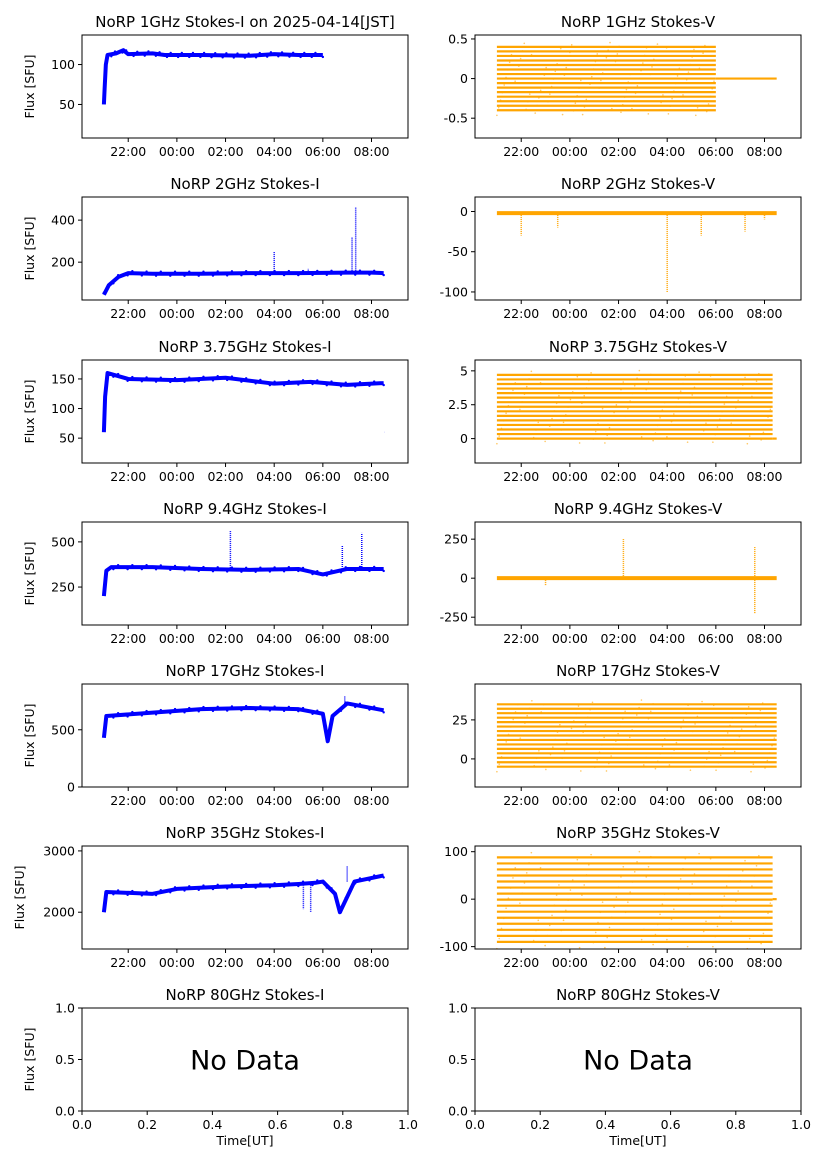 The image size is (827, 1169). What do you see at coordinates (274, 151) in the screenshot?
I see `x-tick-label: 04:00` at bounding box center [274, 151].